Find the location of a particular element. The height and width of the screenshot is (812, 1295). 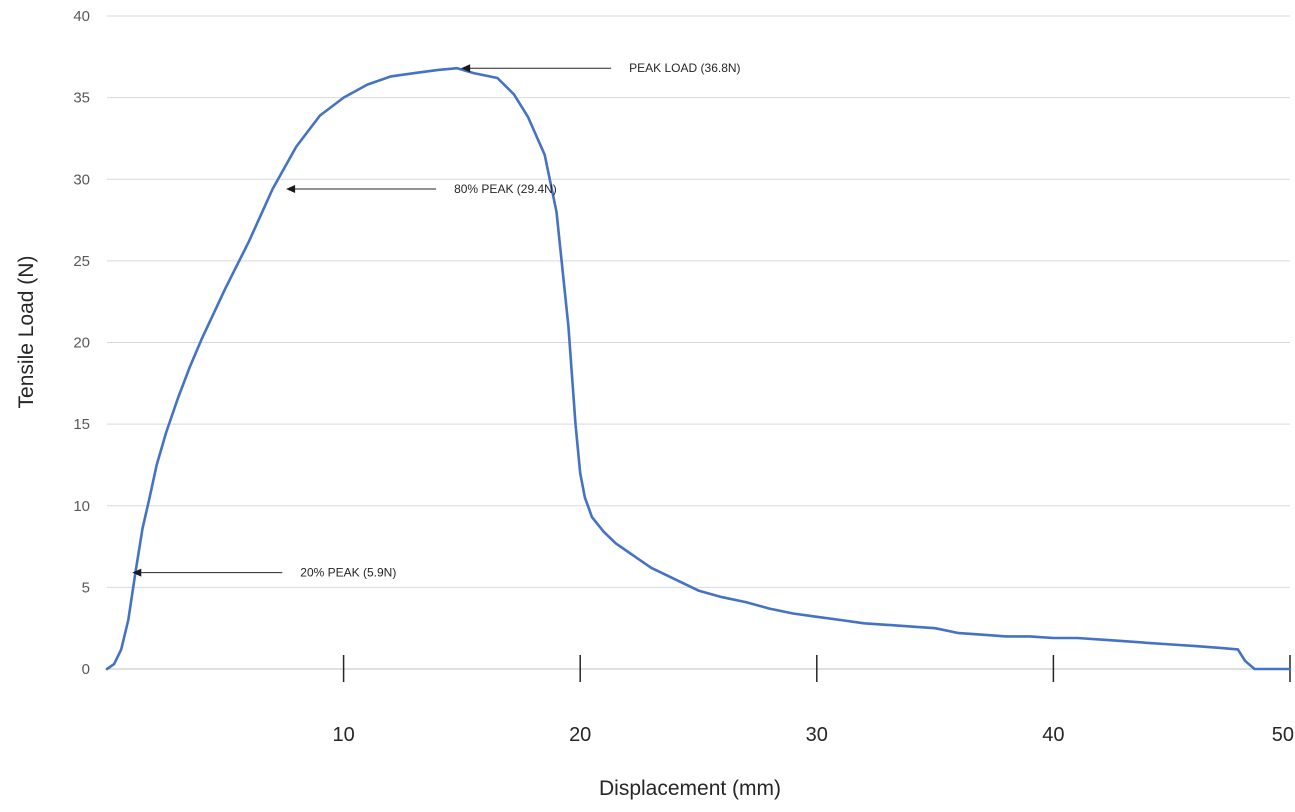

annotation-label: 80% PEAK (29.4N) is located at coordinates (505, 189).